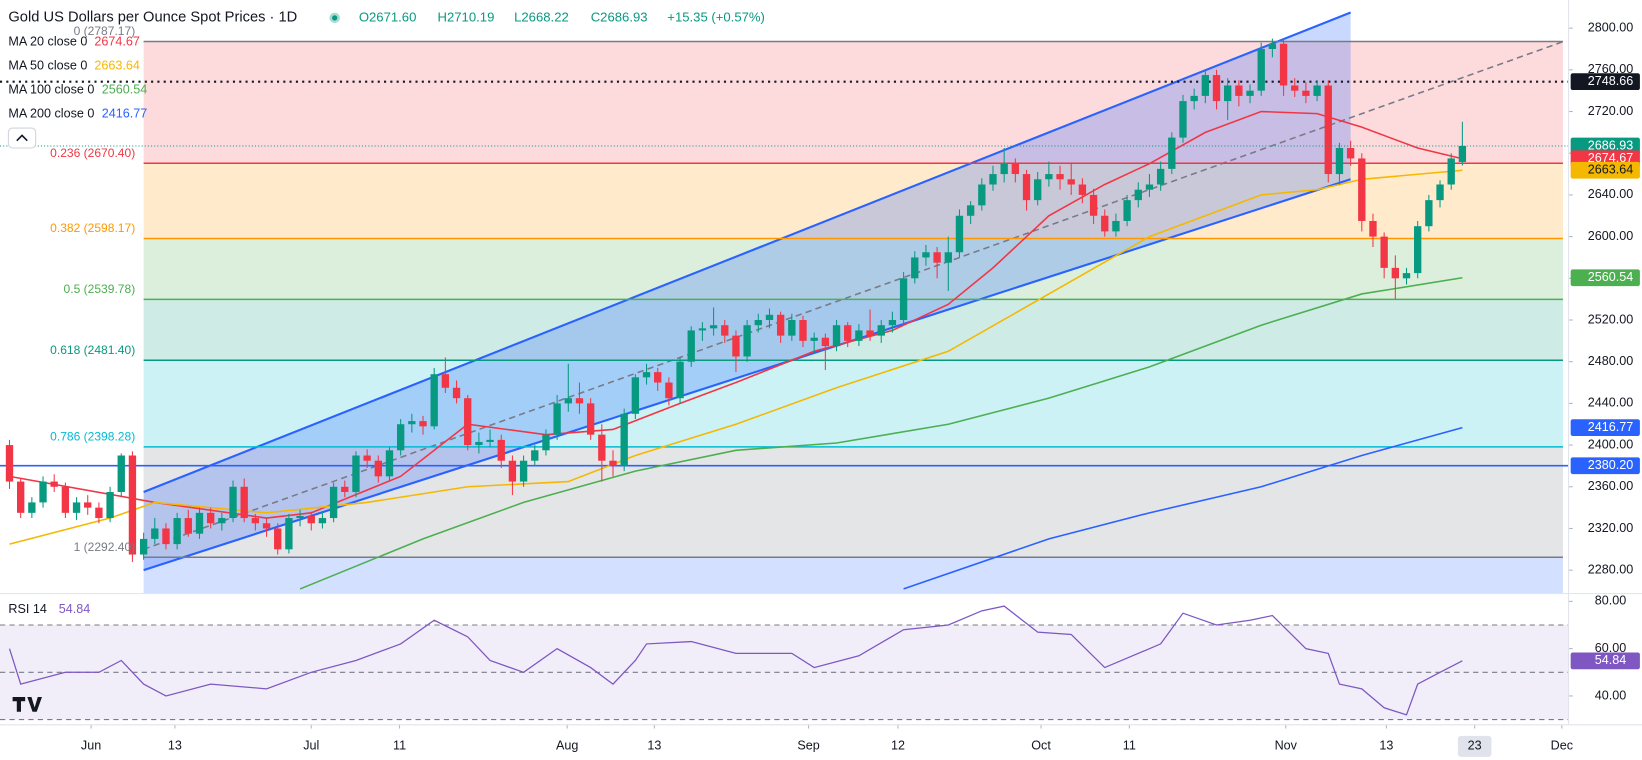 The height and width of the screenshot is (760, 1642). What do you see at coordinates (116, 65) in the screenshot?
I see `legend-value: 2663.64` at bounding box center [116, 65].